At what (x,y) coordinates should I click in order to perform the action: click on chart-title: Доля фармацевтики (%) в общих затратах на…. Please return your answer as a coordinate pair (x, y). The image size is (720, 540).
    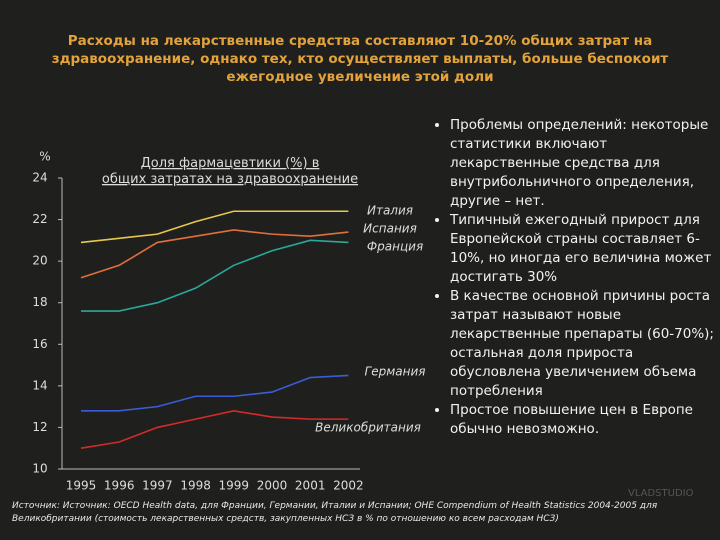
    Looking at the image, I should click on (230, 171).